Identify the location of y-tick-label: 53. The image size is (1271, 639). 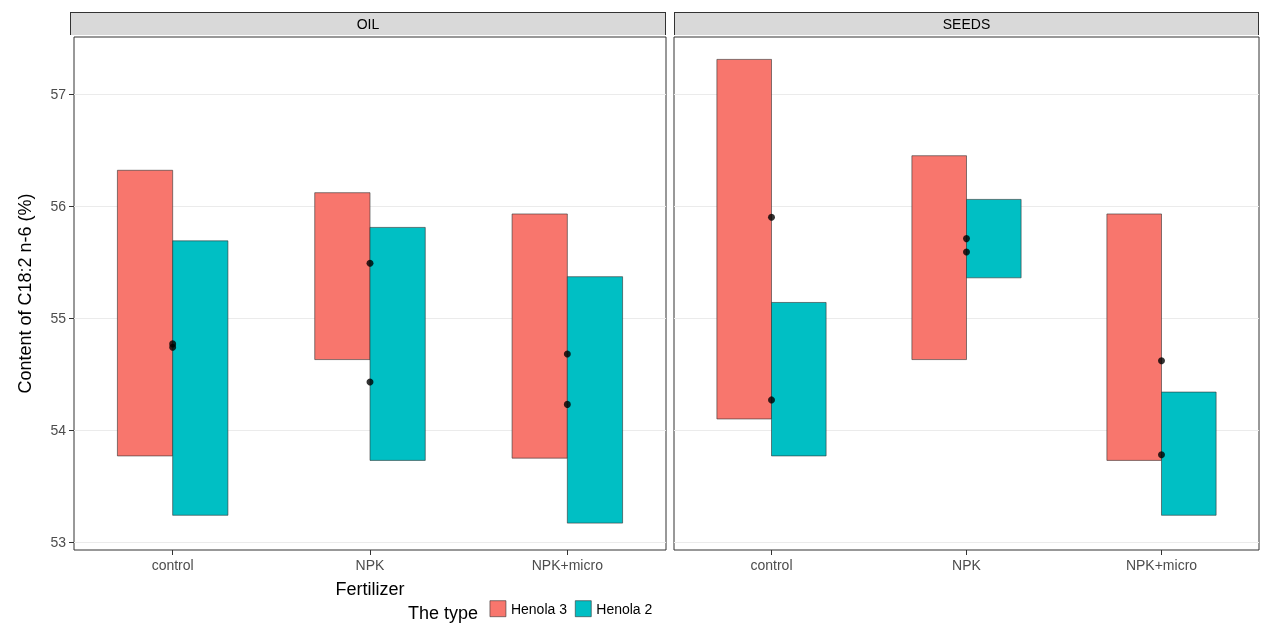
(58, 542).